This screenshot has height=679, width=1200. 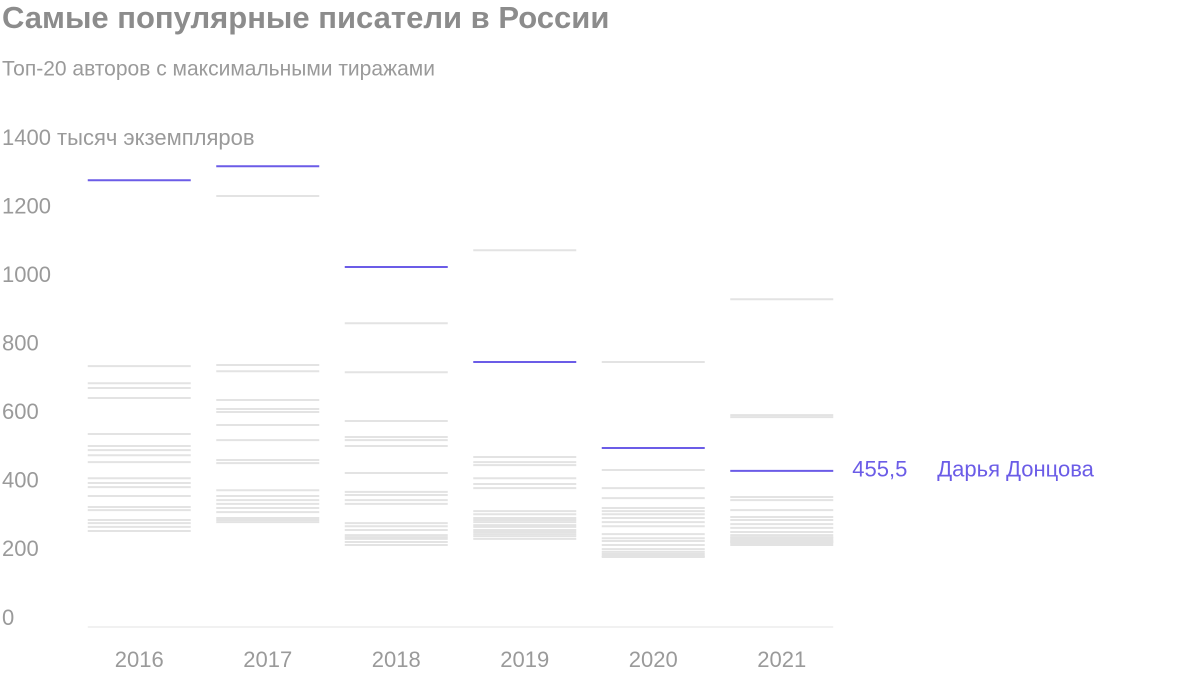 What do you see at coordinates (20, 411) in the screenshot?
I see `y-tick-label: 600` at bounding box center [20, 411].